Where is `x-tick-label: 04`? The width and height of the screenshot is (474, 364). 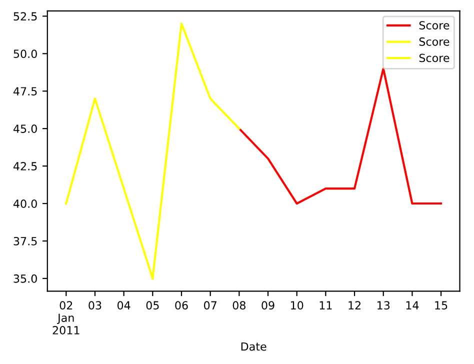 x-tick-label: 04 is located at coordinates (123, 305).